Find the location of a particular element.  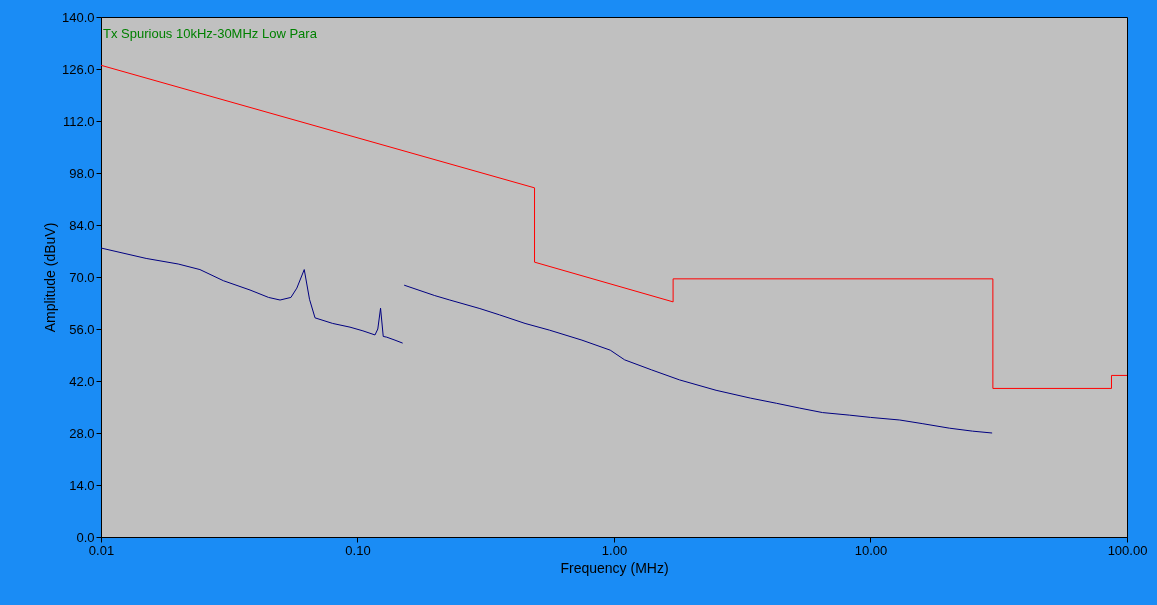

y-tick-label: 0.0 is located at coordinates (85, 537).